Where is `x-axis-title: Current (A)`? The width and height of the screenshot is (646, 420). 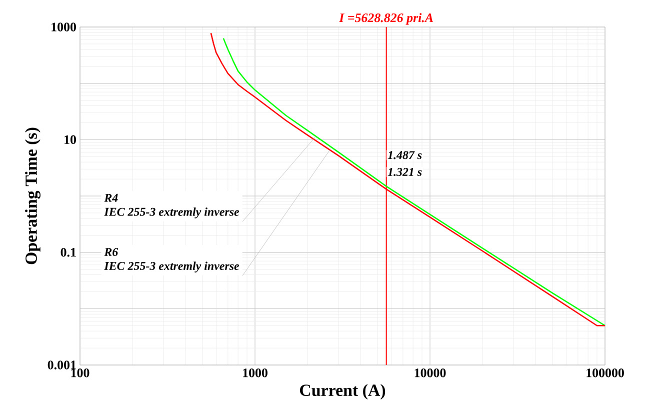
x-axis-title: Current (A) is located at coordinates (343, 392).